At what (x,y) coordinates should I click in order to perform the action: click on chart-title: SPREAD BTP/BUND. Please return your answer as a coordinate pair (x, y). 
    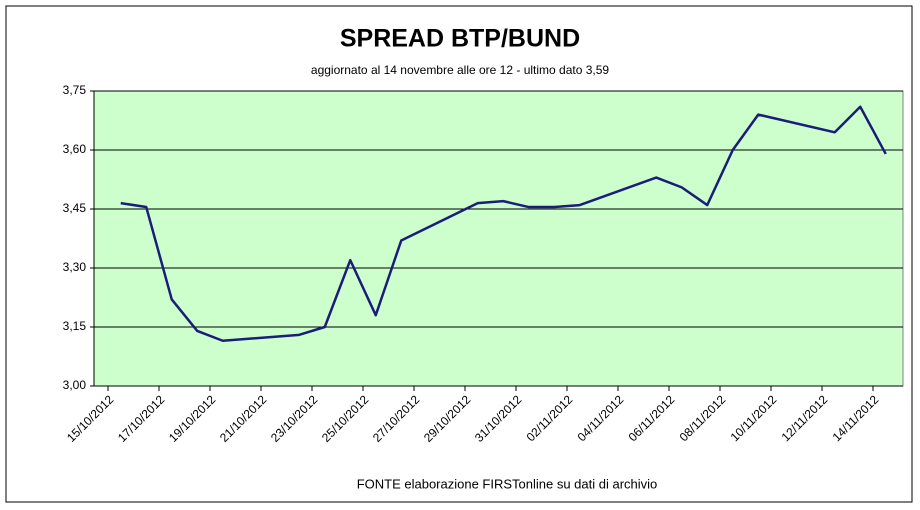
    Looking at the image, I should click on (460, 39).